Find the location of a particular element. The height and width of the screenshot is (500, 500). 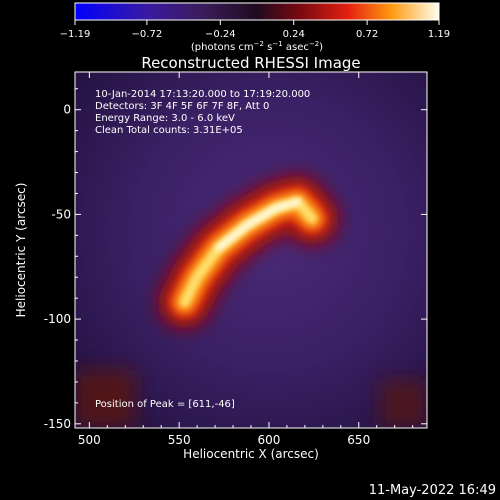

chart-title: Reconstructed RHESSI Image is located at coordinates (250, 63).